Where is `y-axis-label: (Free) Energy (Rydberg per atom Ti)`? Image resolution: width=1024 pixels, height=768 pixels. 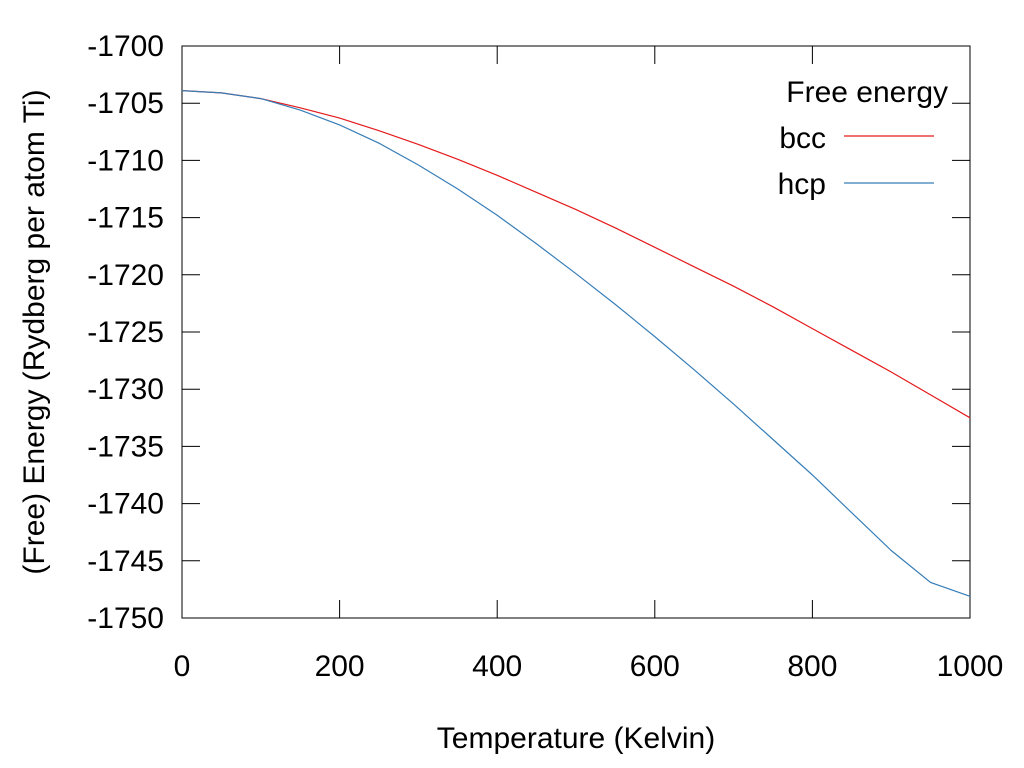 y-axis-label: (Free) Energy (Rydberg per atom Ti) is located at coordinates (34, 331).